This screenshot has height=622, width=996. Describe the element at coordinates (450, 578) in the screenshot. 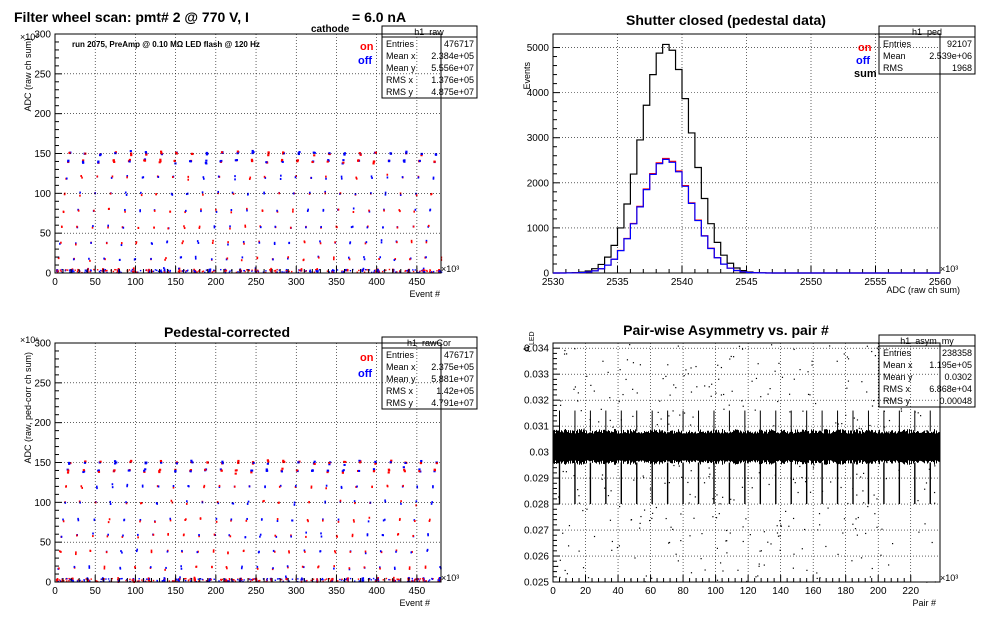

I see `x-exponent: ×10³` at that location.